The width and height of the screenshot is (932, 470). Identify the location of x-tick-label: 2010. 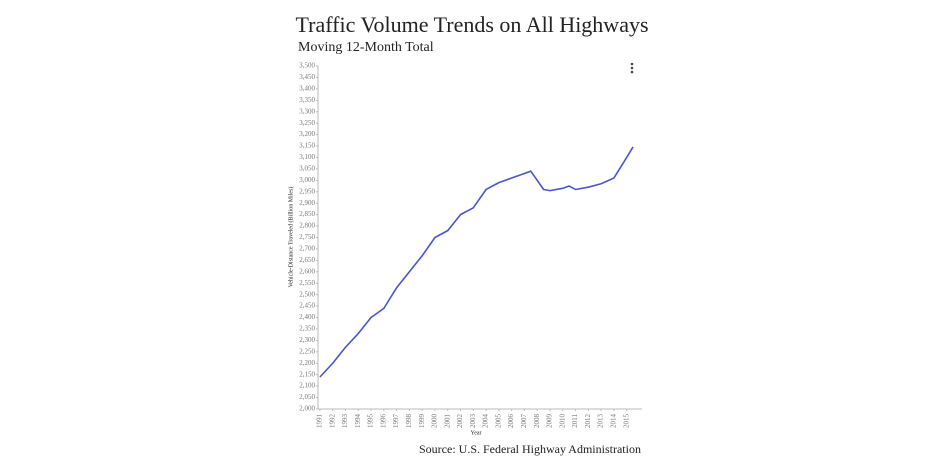
(562, 421).